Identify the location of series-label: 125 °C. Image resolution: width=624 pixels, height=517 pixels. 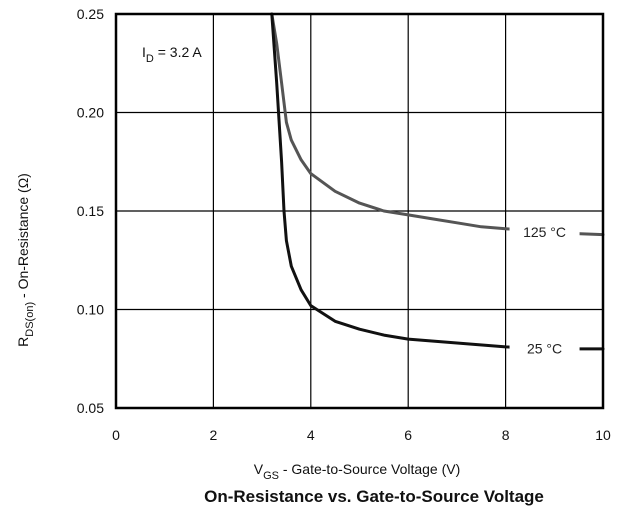
(544, 232).